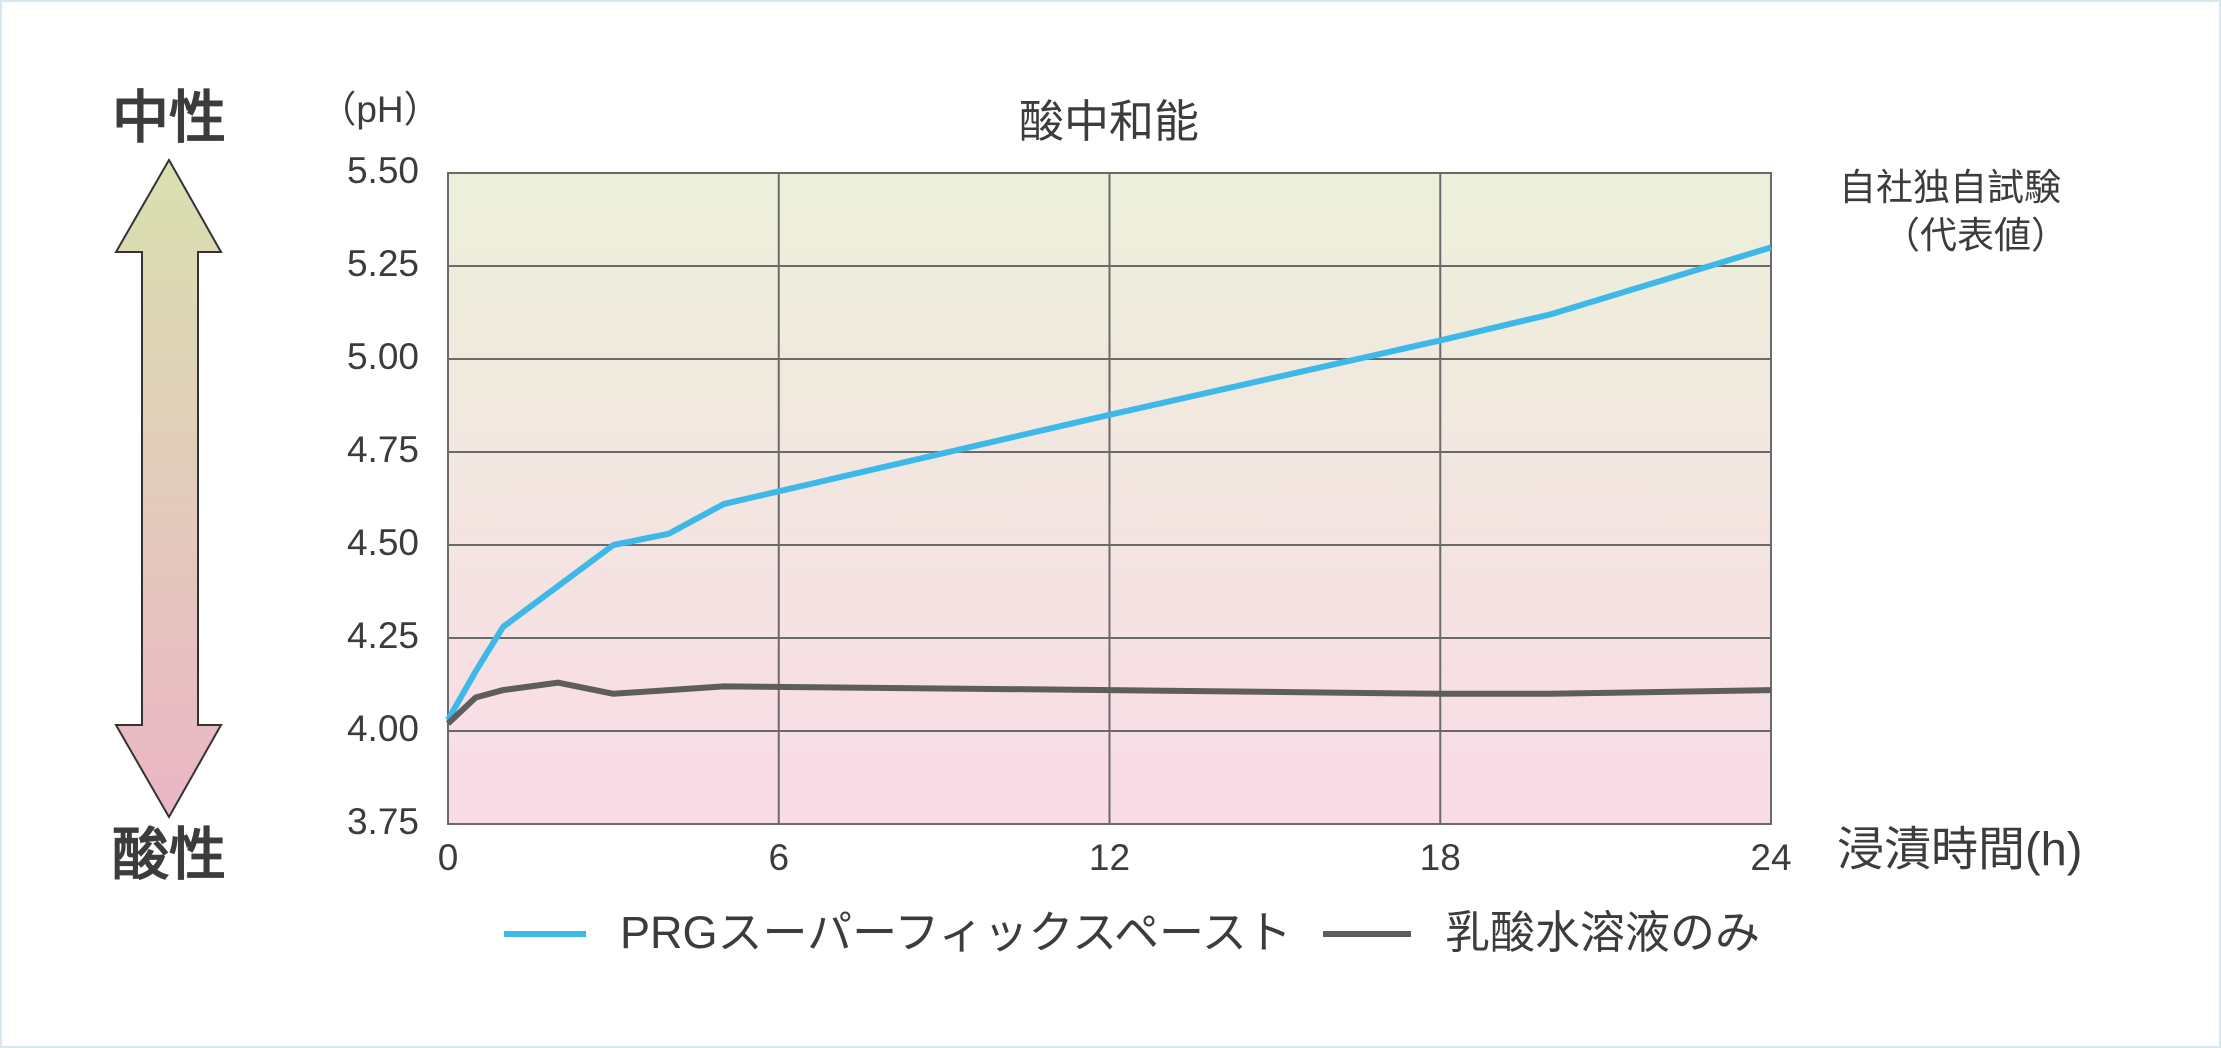  What do you see at coordinates (168, 488) in the screenshot?
I see `ph-arrow` at bounding box center [168, 488].